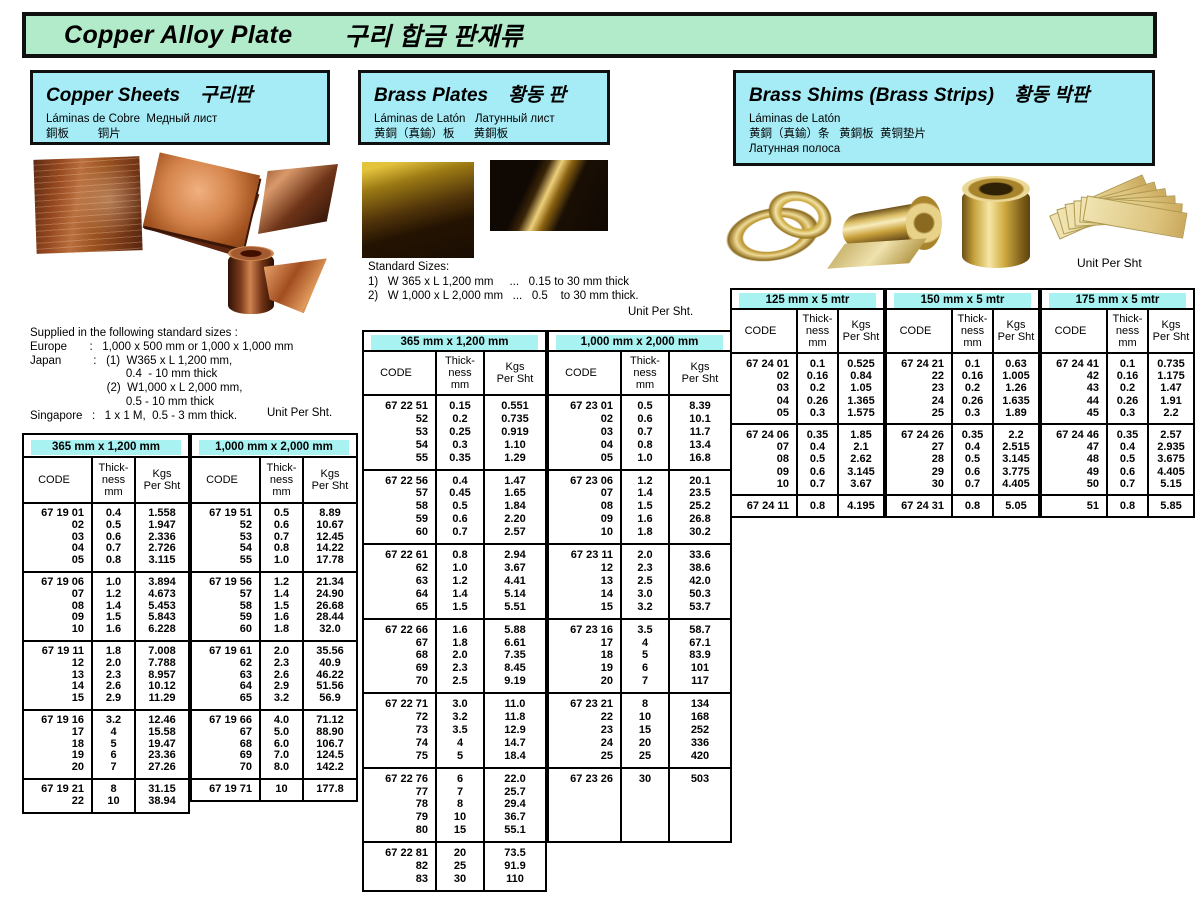 This screenshot has height=921, width=1200. I want to click on code-cell: 02, so click(77, 524).